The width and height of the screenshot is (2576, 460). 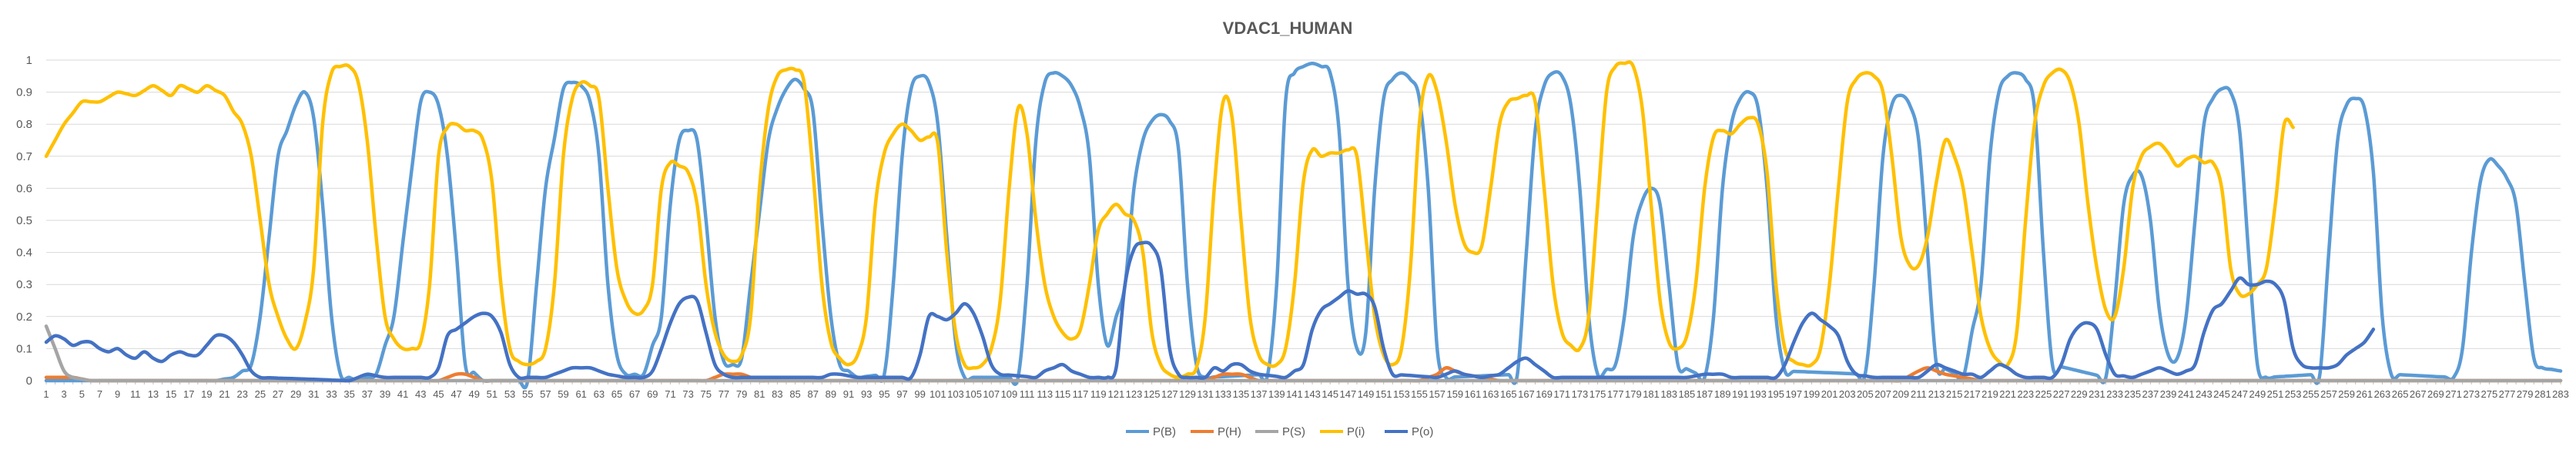 I want to click on x-tick-label: 213, so click(x=1937, y=394).